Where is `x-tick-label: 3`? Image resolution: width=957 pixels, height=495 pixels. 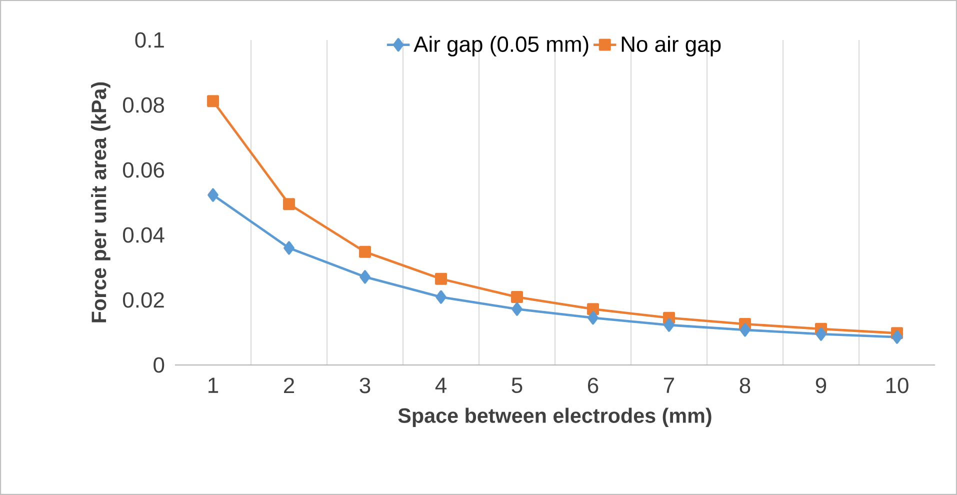
x-tick-label: 3 is located at coordinates (365, 386).